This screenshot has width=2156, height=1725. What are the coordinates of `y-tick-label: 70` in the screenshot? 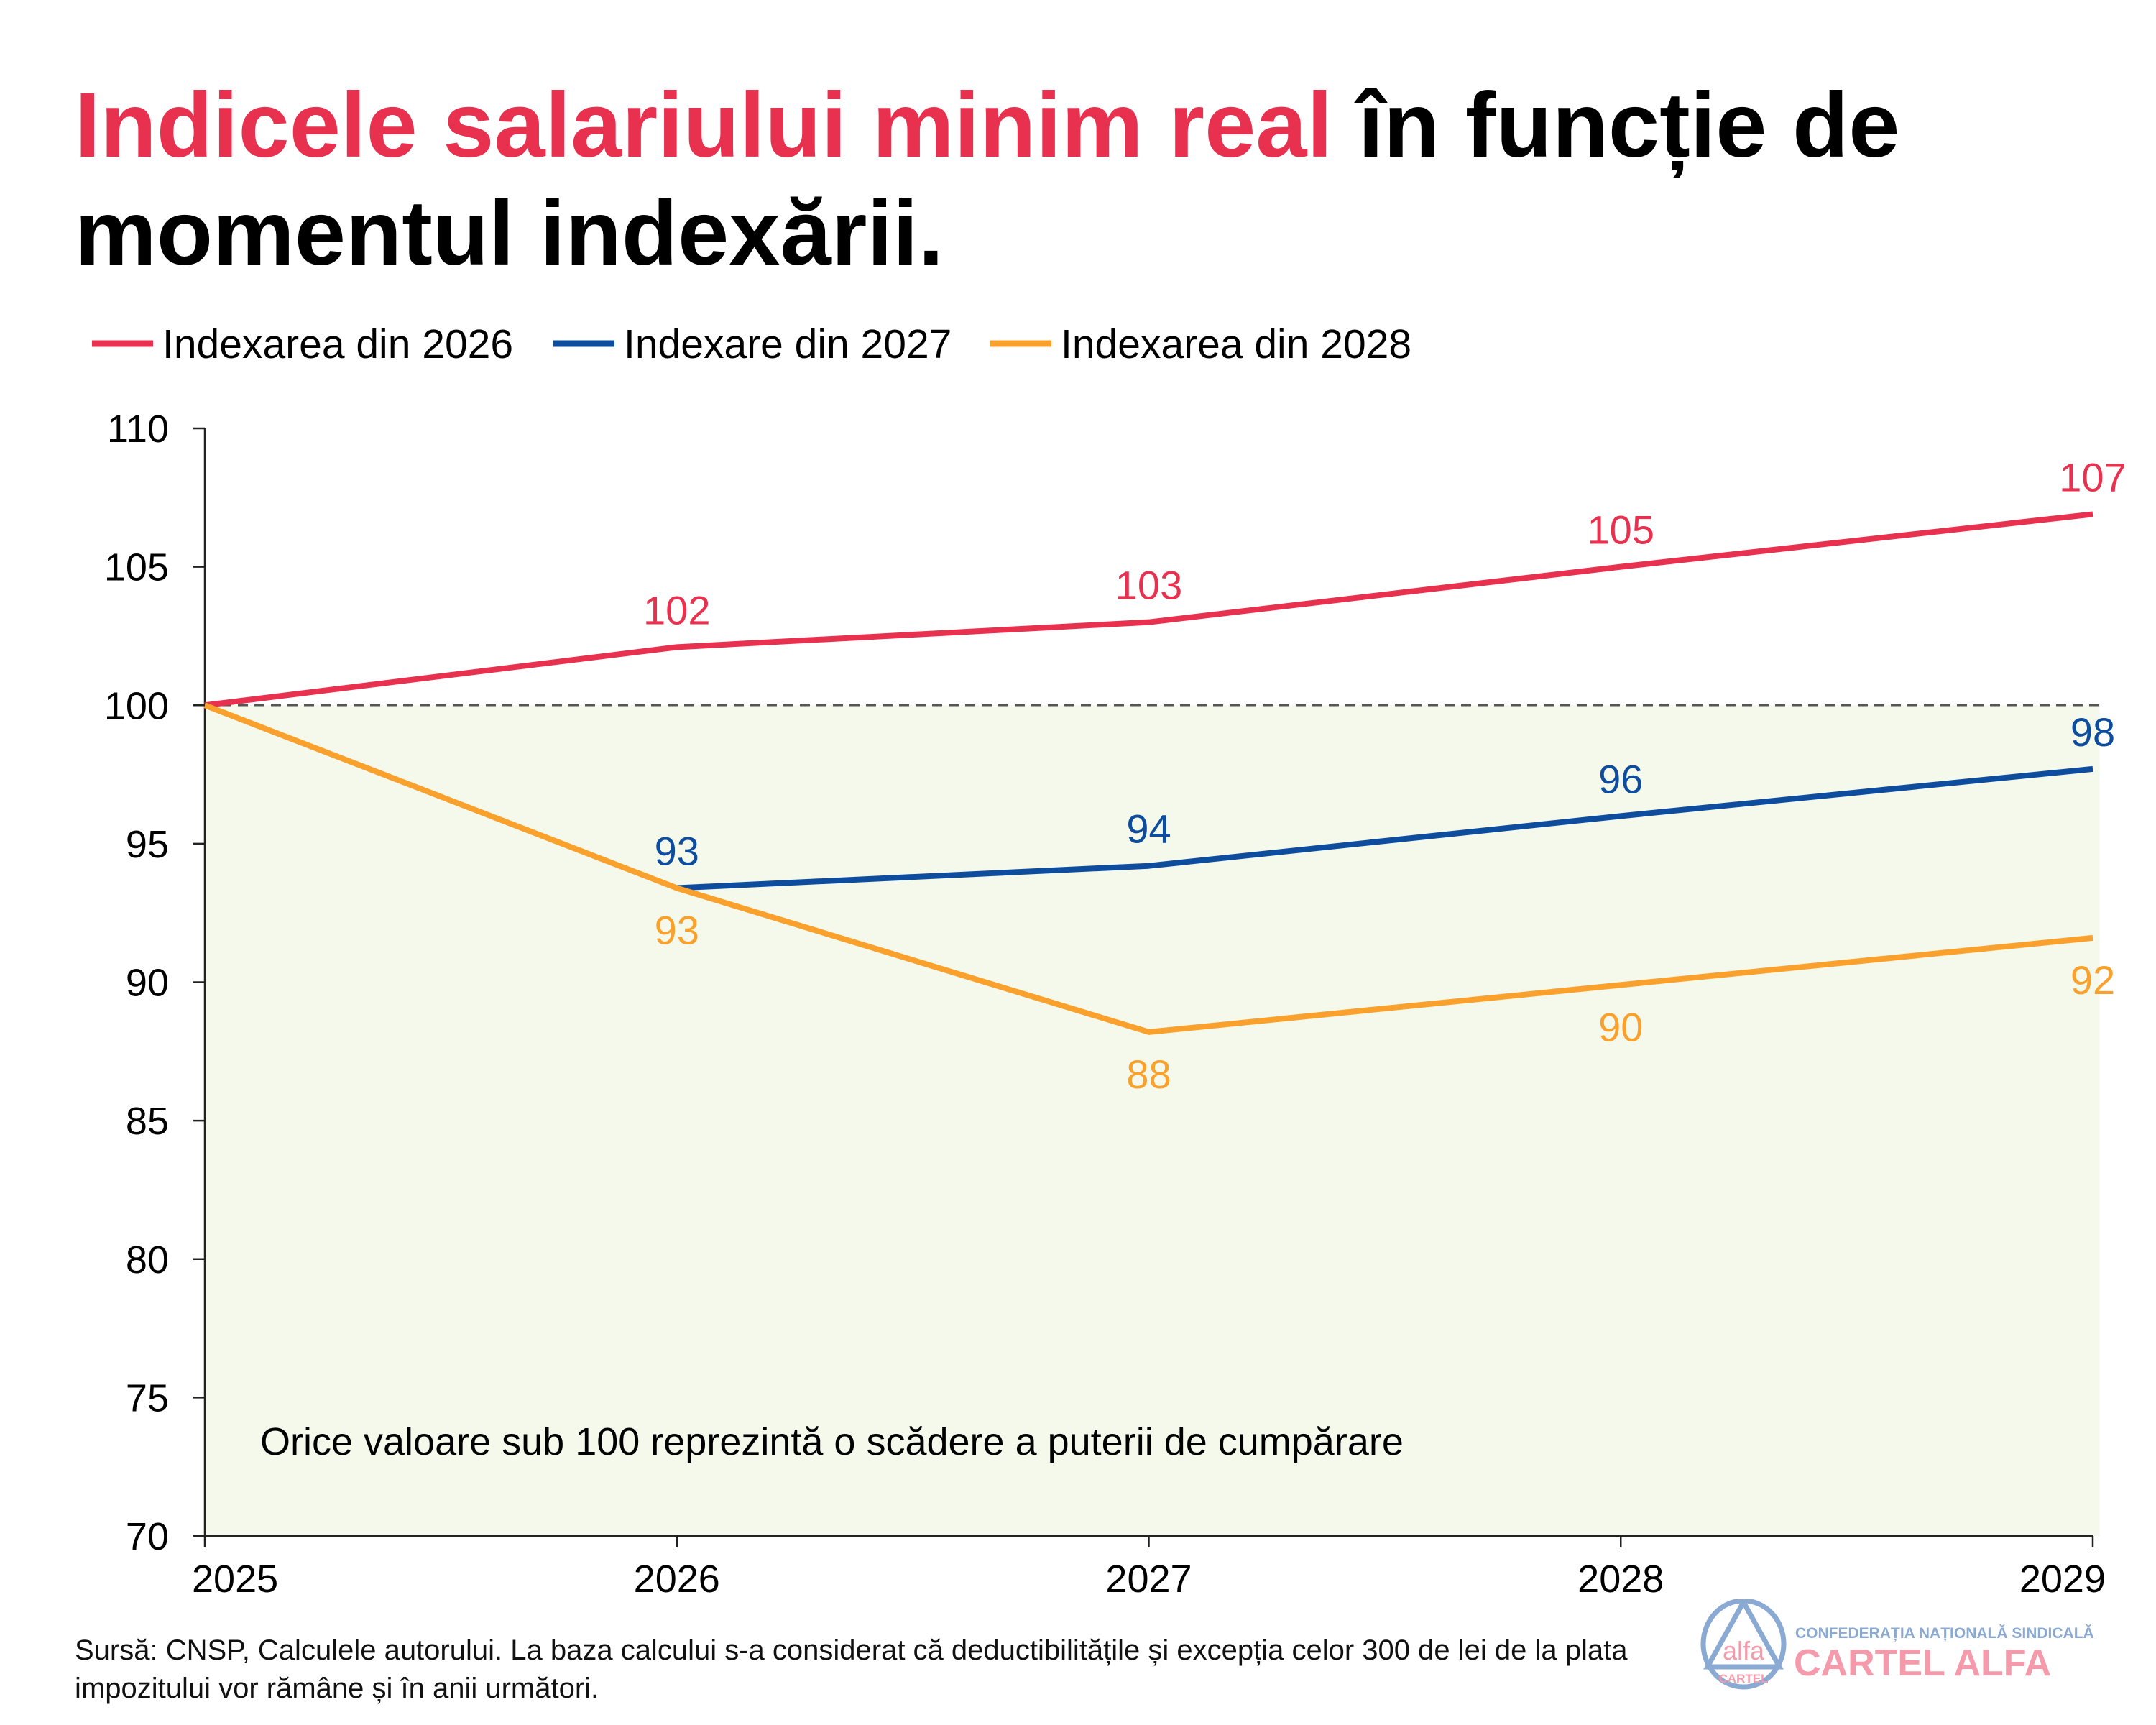 It's located at (147, 1536).